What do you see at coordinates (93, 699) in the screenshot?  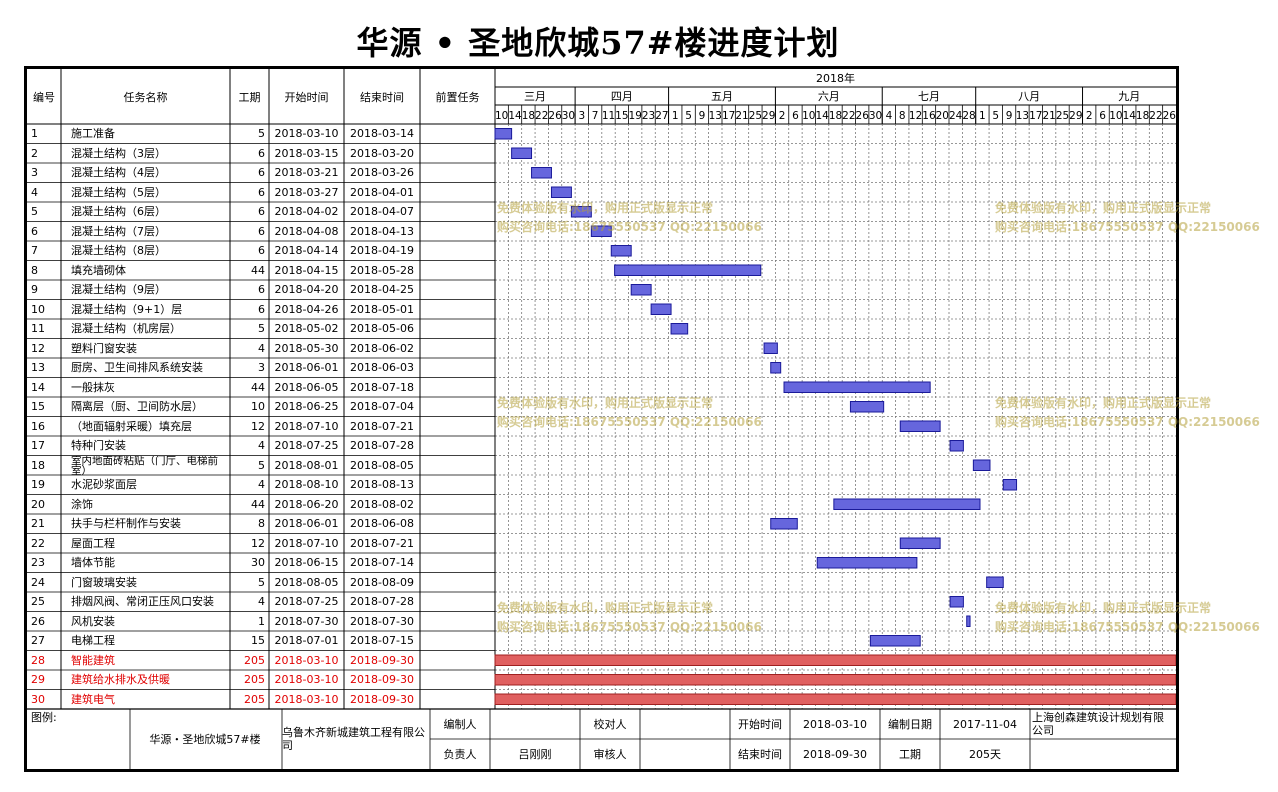 I see `task-name: 建筑电气` at bounding box center [93, 699].